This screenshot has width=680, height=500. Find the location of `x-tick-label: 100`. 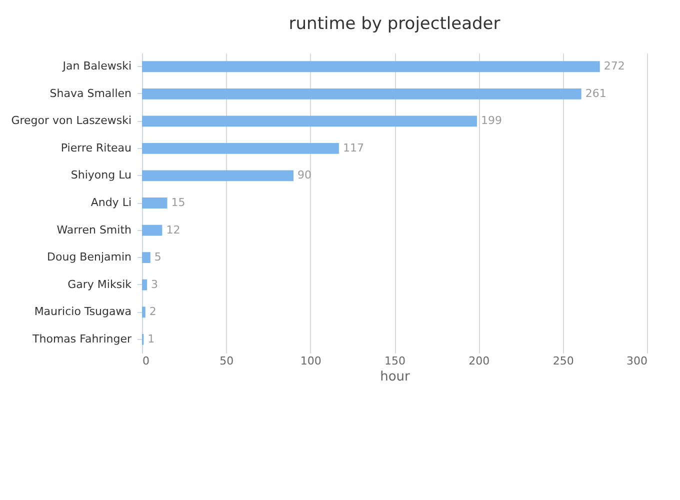

x-tick-label: 100 is located at coordinates (311, 361).